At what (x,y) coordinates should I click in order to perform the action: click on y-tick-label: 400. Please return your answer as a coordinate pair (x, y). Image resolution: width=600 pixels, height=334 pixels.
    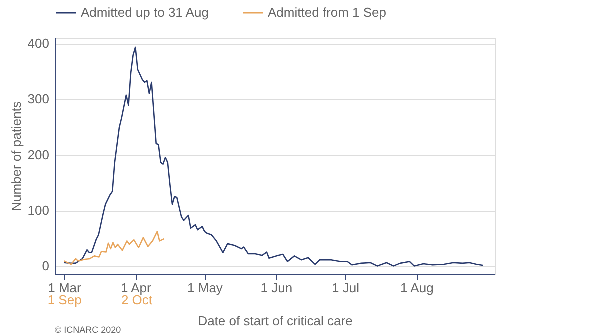
    Looking at the image, I should click on (39, 44).